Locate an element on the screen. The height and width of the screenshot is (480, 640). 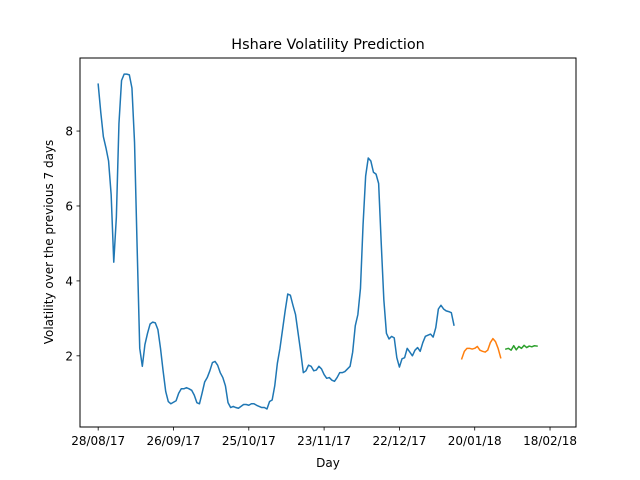
y-tick-label: 2 is located at coordinates (69, 356).